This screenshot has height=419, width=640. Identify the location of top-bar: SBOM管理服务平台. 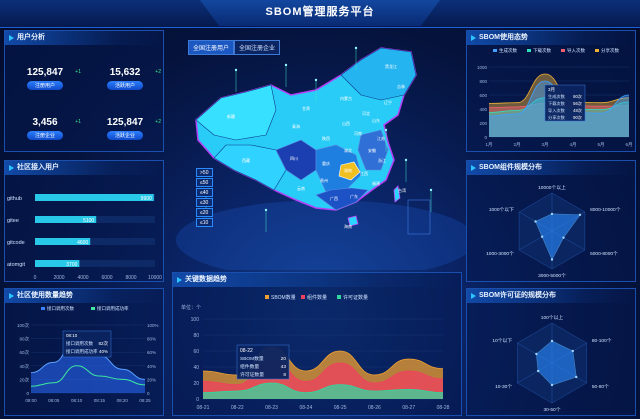
(320, 14).